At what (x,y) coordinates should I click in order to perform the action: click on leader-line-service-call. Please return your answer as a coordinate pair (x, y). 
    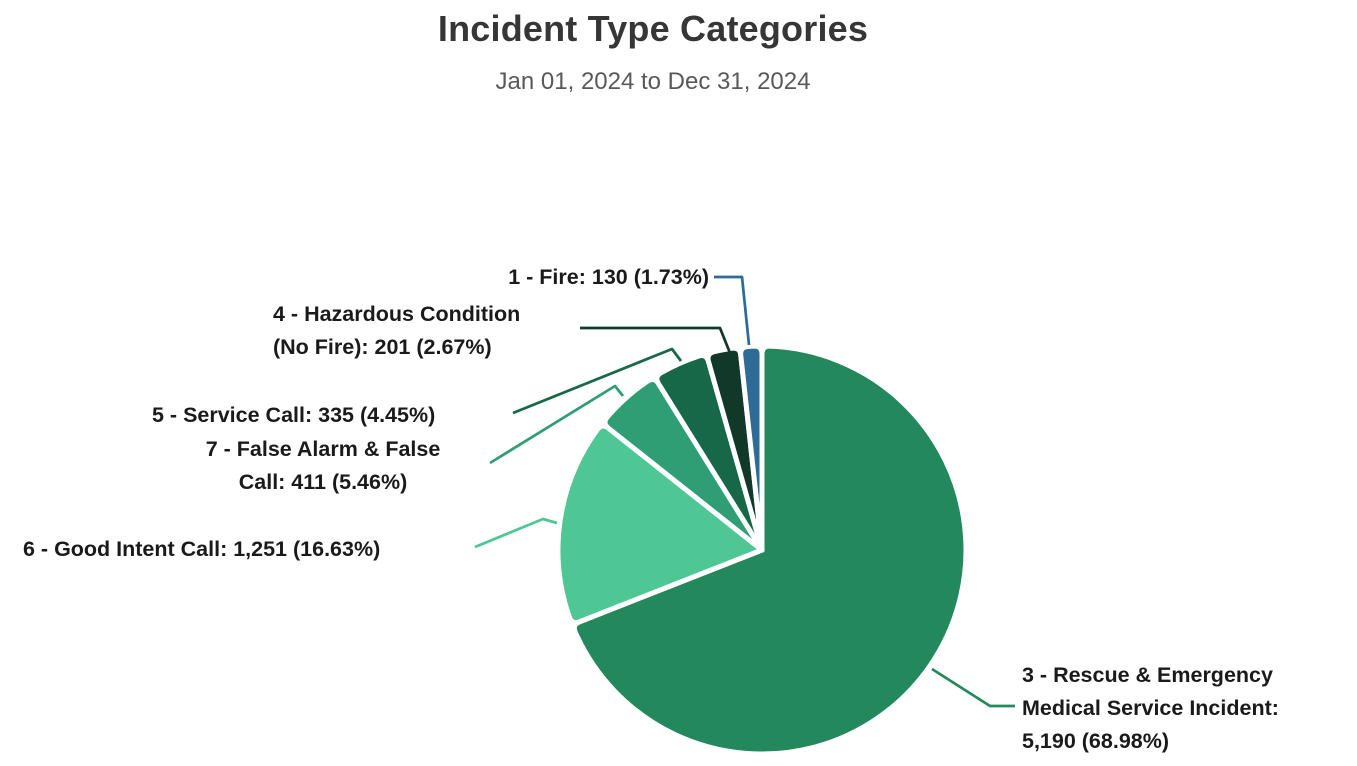
    Looking at the image, I should click on (597, 381).